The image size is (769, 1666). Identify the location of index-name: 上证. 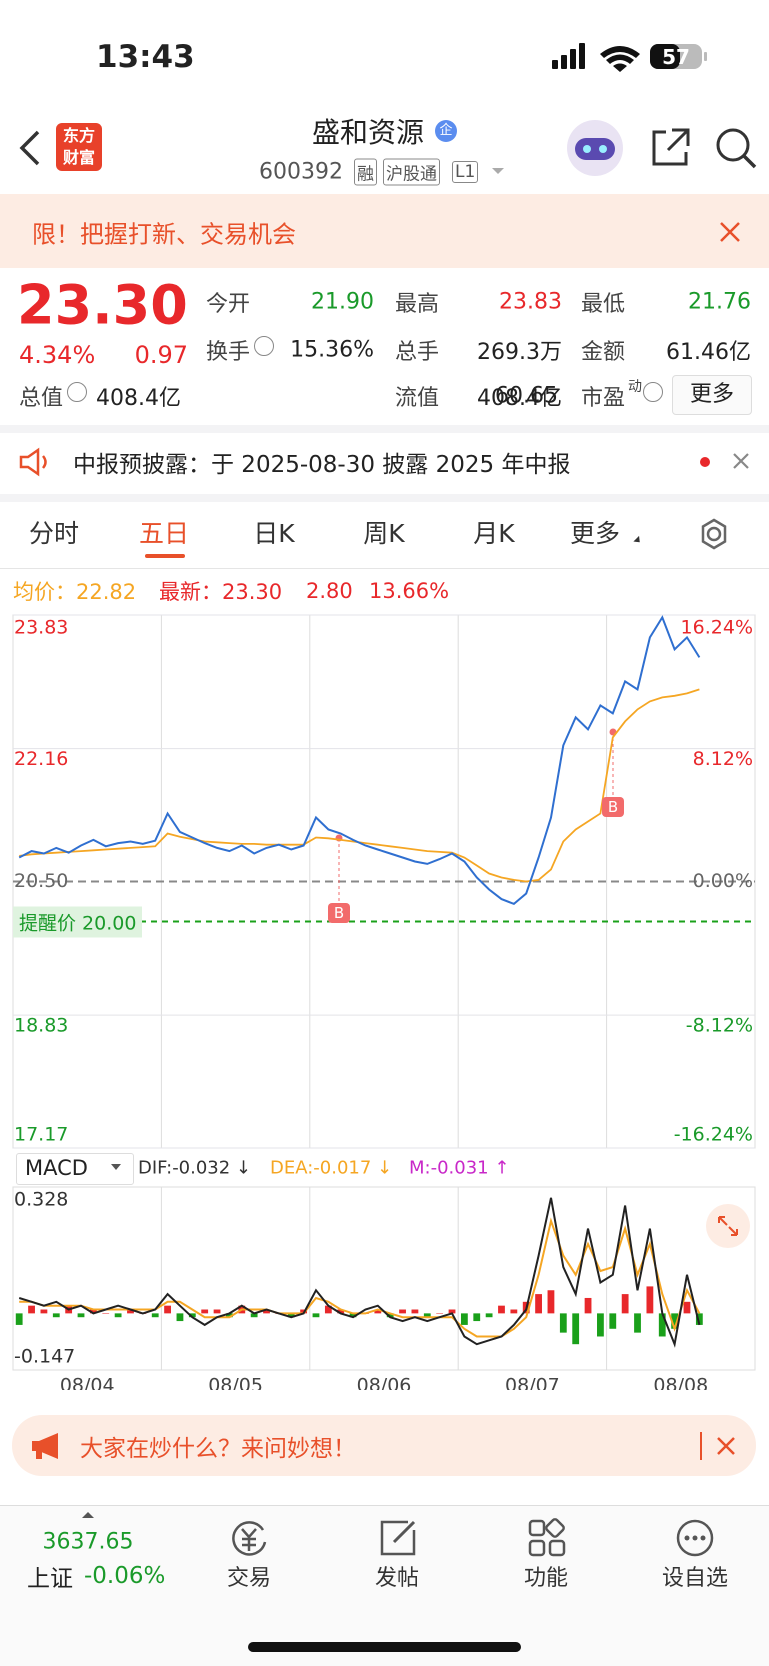
(50, 1579).